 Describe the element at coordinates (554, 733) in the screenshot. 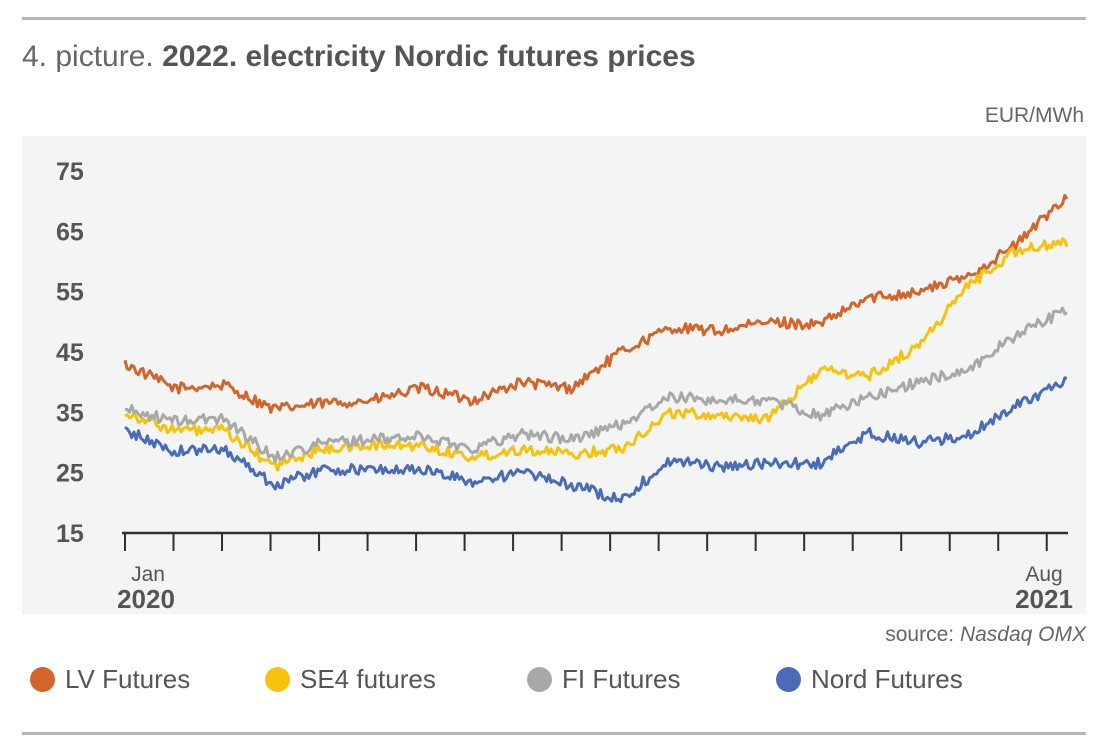

I see `bottom-rule` at that location.